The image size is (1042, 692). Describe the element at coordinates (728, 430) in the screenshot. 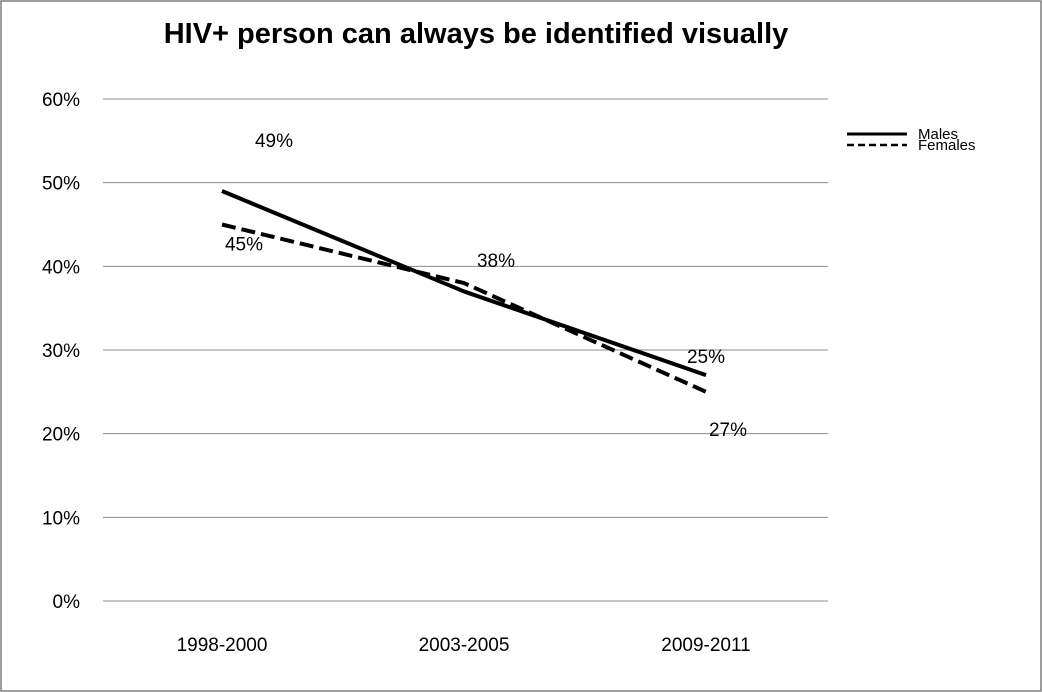

I see `data-label: 27%` at that location.